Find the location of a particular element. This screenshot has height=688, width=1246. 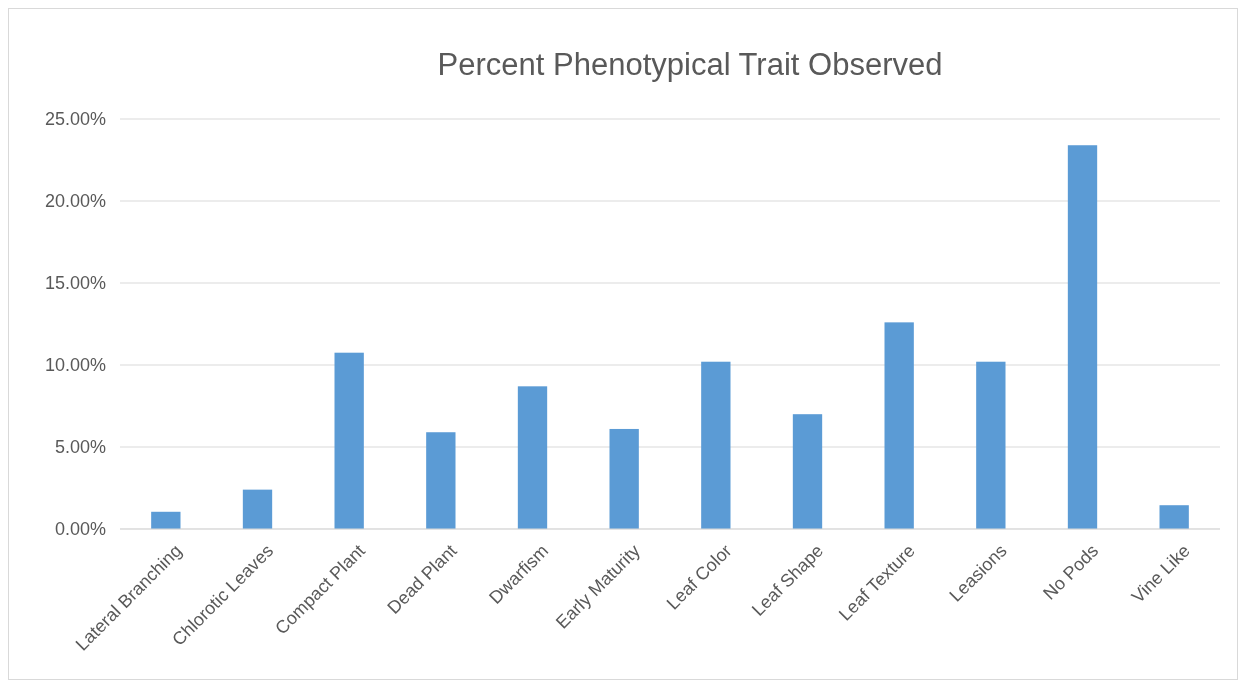

y-tick-label: 25.00% is located at coordinates (75, 119).